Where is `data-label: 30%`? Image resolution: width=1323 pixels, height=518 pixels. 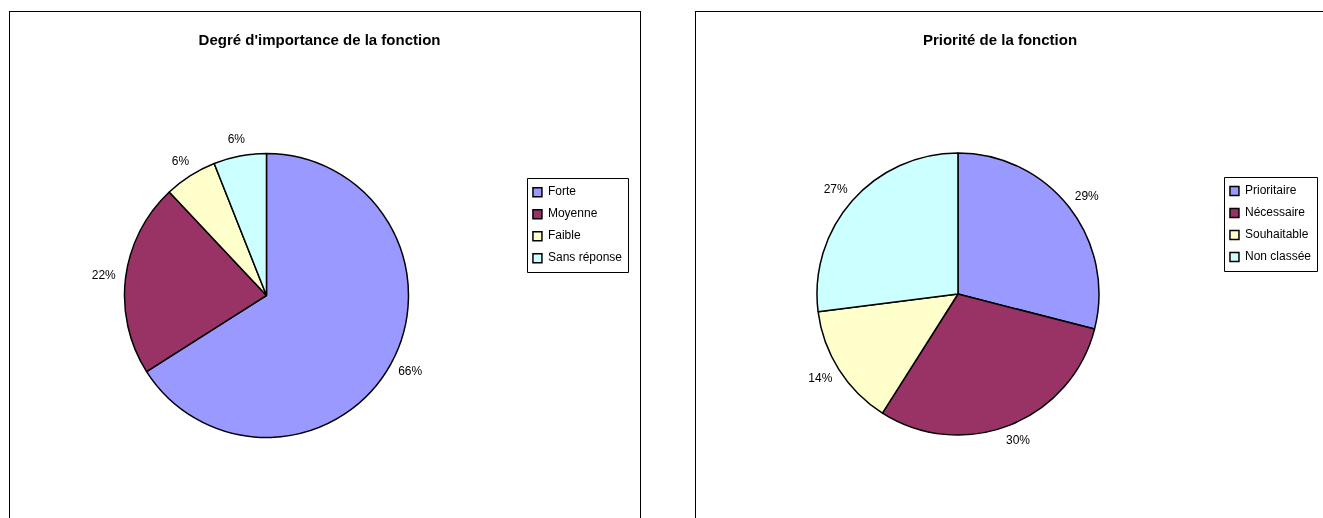
data-label: 30% is located at coordinates (1018, 440).